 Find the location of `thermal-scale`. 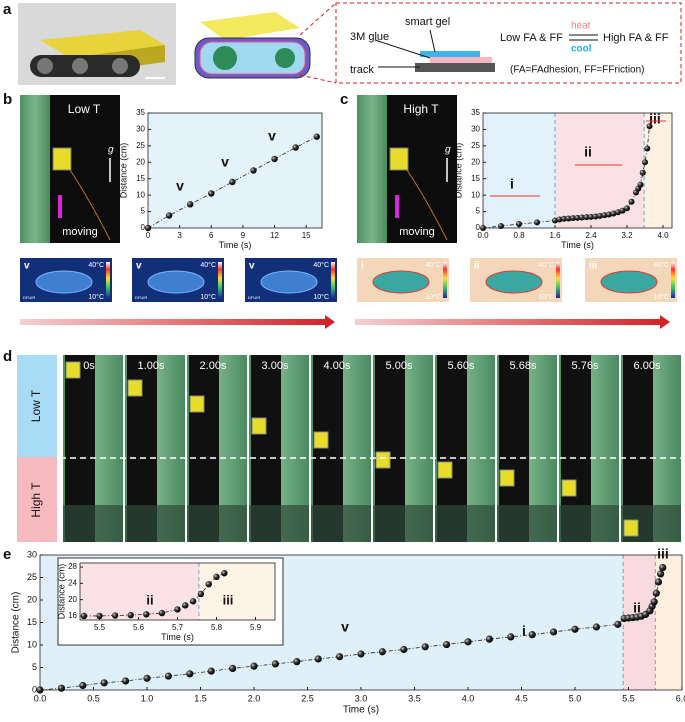

thermal-scale is located at coordinates (445, 280).